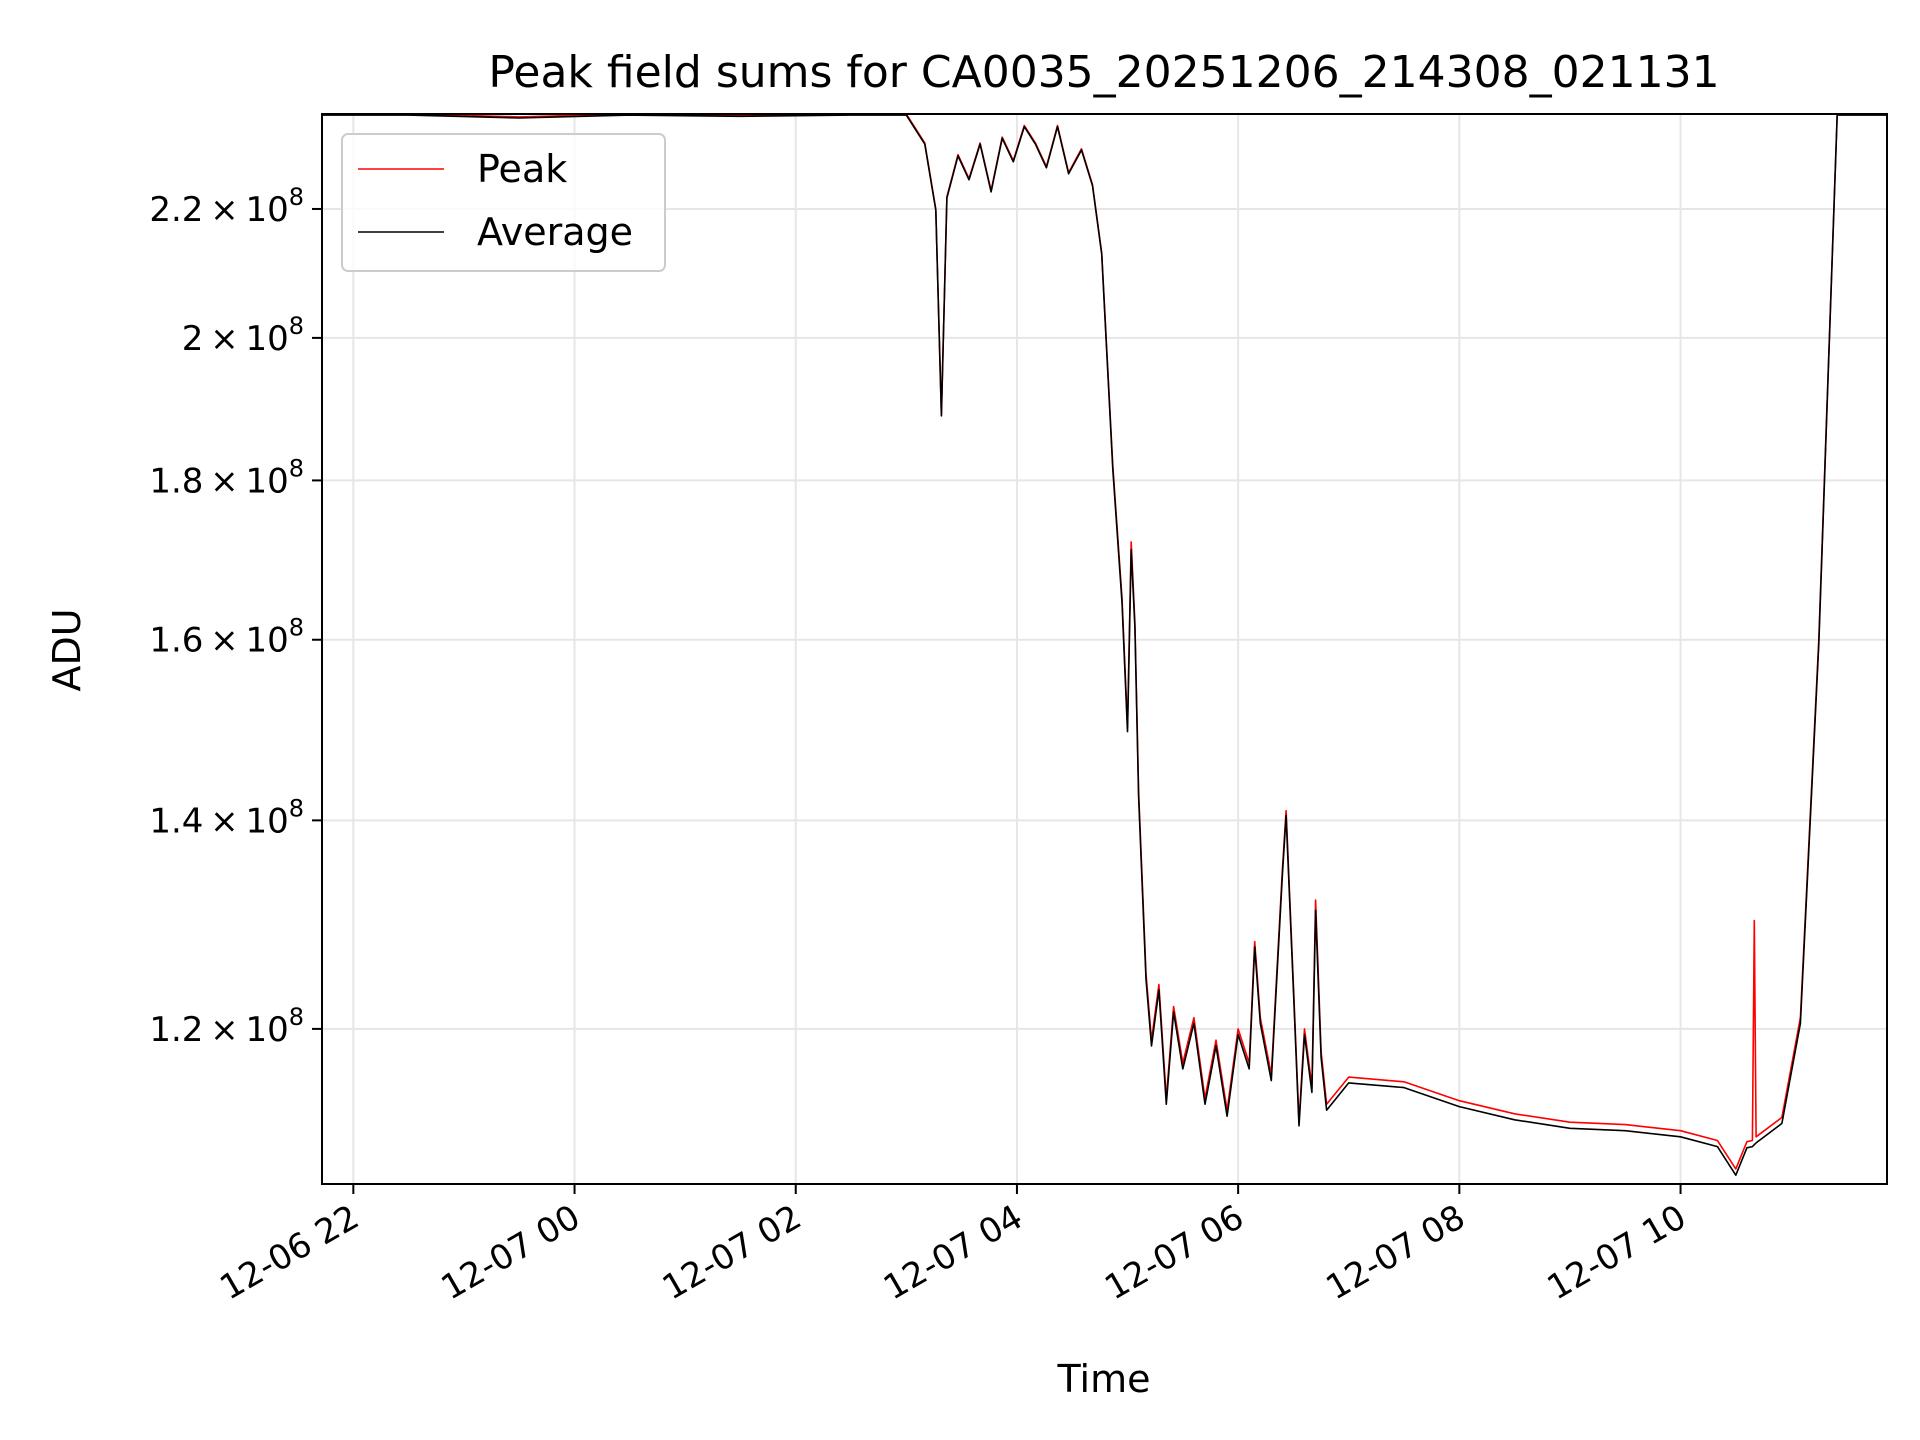 Image resolution: width=1920 pixels, height=1440 pixels. What do you see at coordinates (555, 232) in the screenshot?
I see `legend-label-average: Average` at bounding box center [555, 232].